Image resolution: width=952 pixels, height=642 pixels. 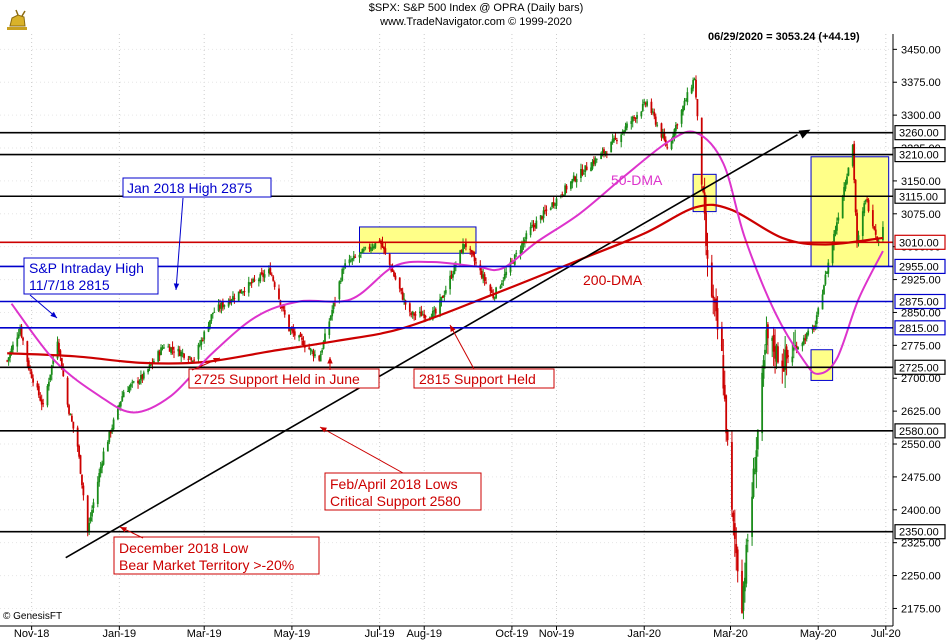 I want to click on x-tick-label: Mar-19, so click(x=204, y=634).